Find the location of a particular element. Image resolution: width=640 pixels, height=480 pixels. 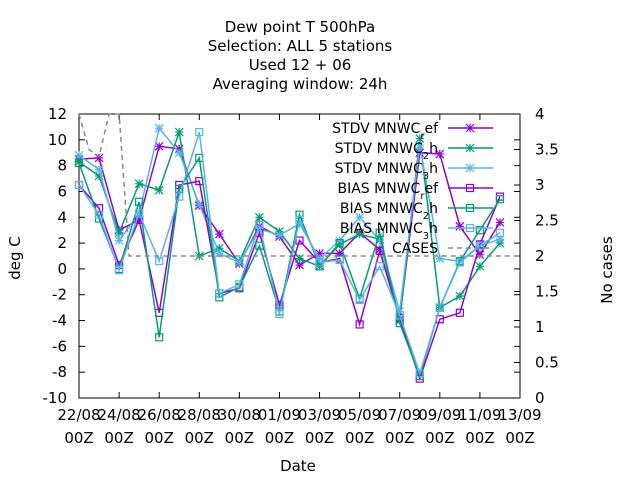

title-line: Selection: ALL 5 stations is located at coordinates (300, 46).